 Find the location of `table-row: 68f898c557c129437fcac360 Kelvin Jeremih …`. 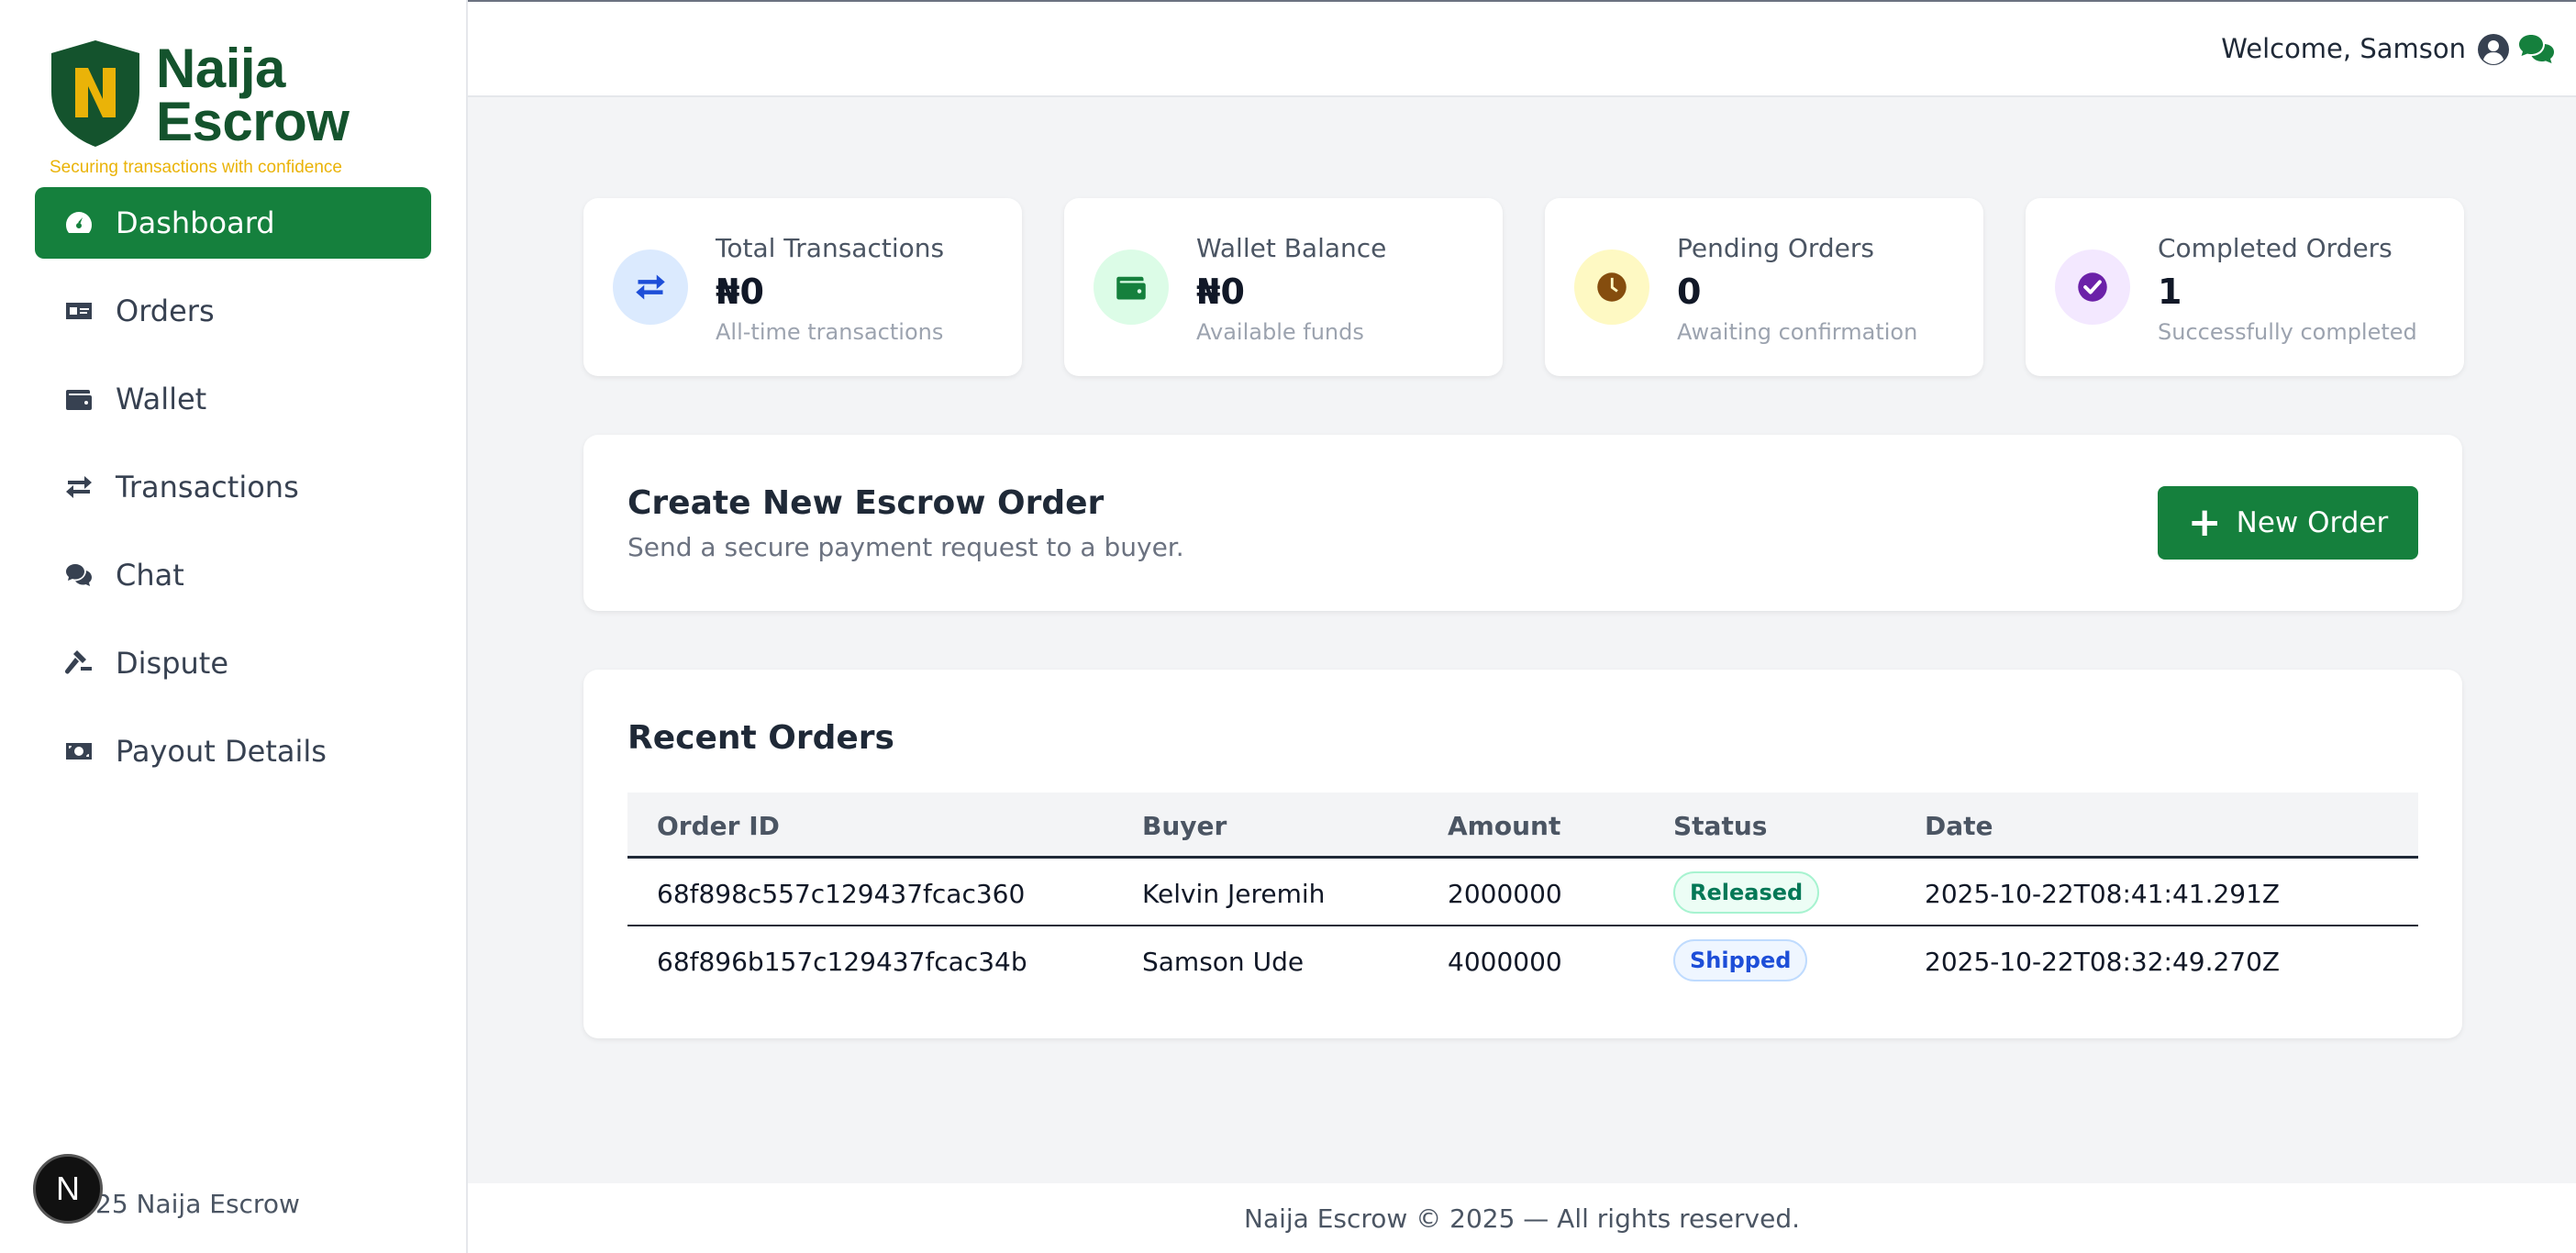

table-row: 68f898c557c129437fcac360 Kelvin Jeremih … is located at coordinates (1522, 892).